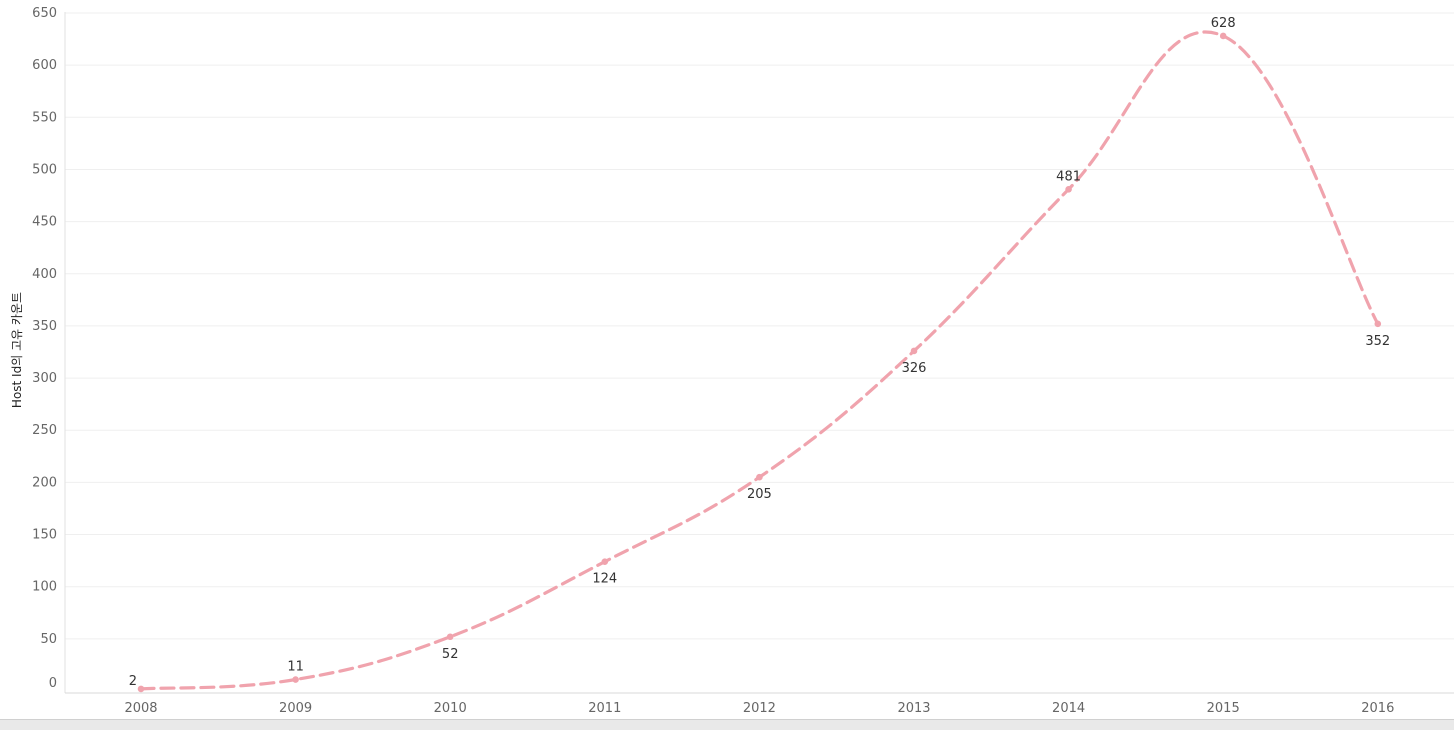 The width and height of the screenshot is (1454, 733). Describe the element at coordinates (44, 274) in the screenshot. I see `y-tick-label: 400` at that location.